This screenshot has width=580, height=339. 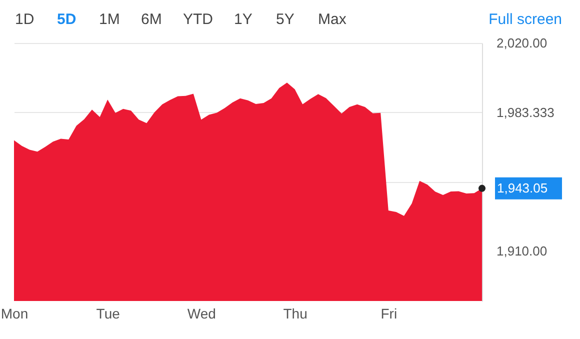 What do you see at coordinates (14, 314) in the screenshot?
I see `x-tick-label: Mon` at bounding box center [14, 314].